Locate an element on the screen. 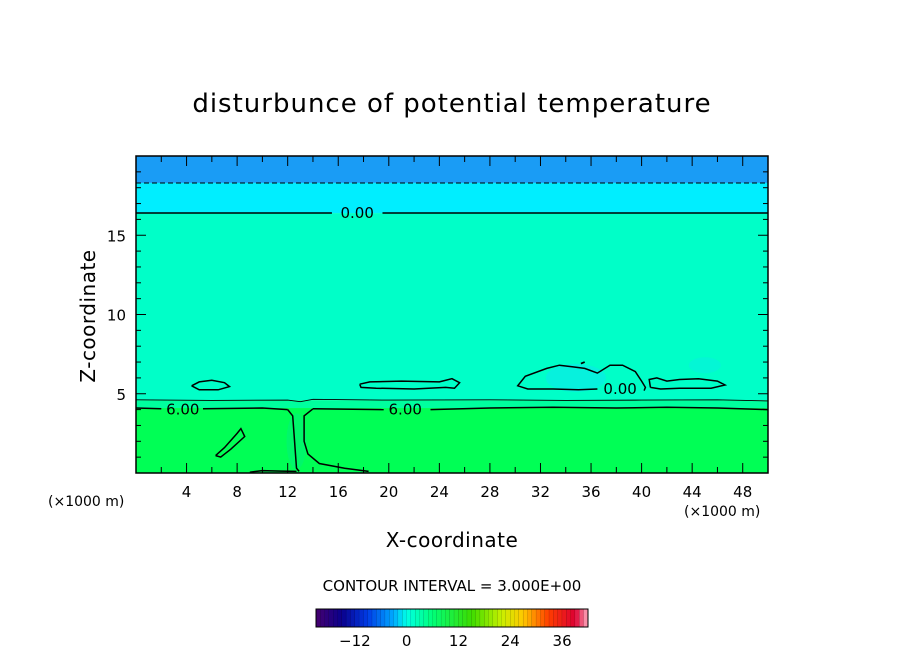 The width and height of the screenshot is (904, 654). colorbar-tick-label: 24 is located at coordinates (510, 641).